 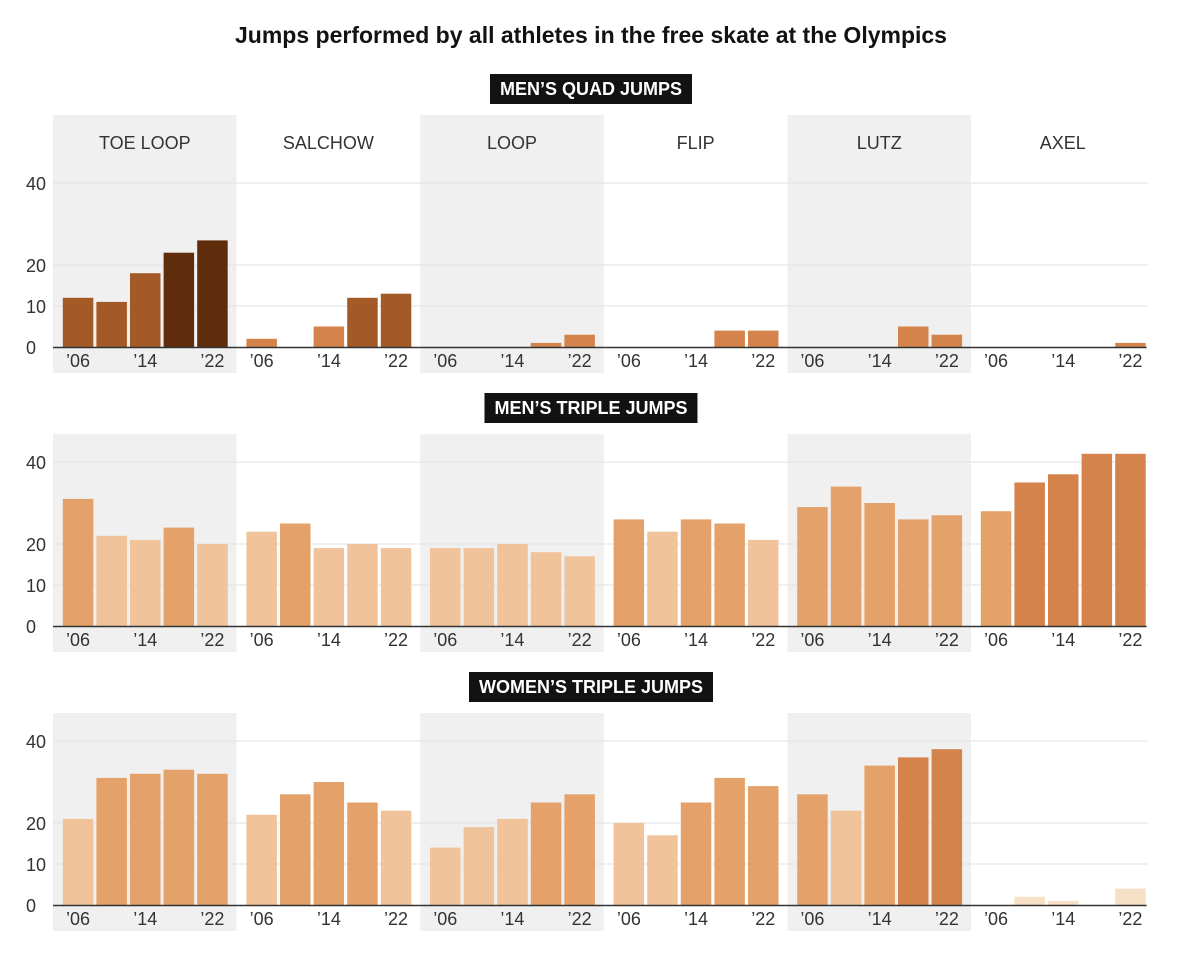 I want to click on bar-men-s-triple-jumps-flip-2006, so click(x=629, y=572).